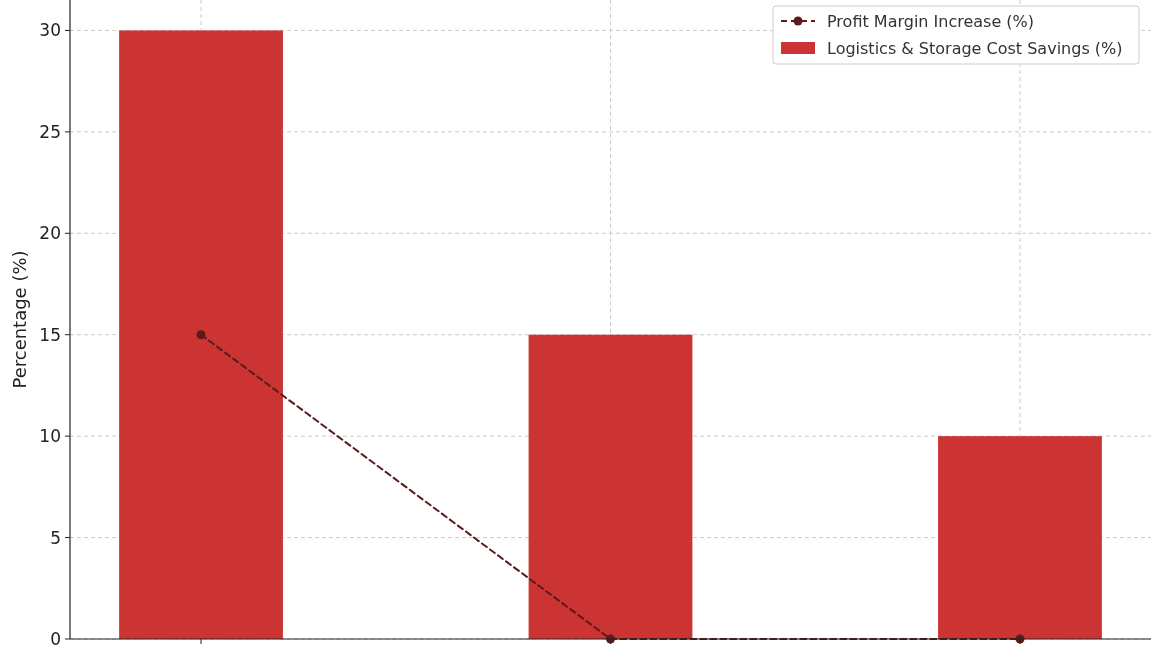 Image resolution: width=1151 pixels, height=645 pixels. I want to click on y-tick-label: 30, so click(50, 30).